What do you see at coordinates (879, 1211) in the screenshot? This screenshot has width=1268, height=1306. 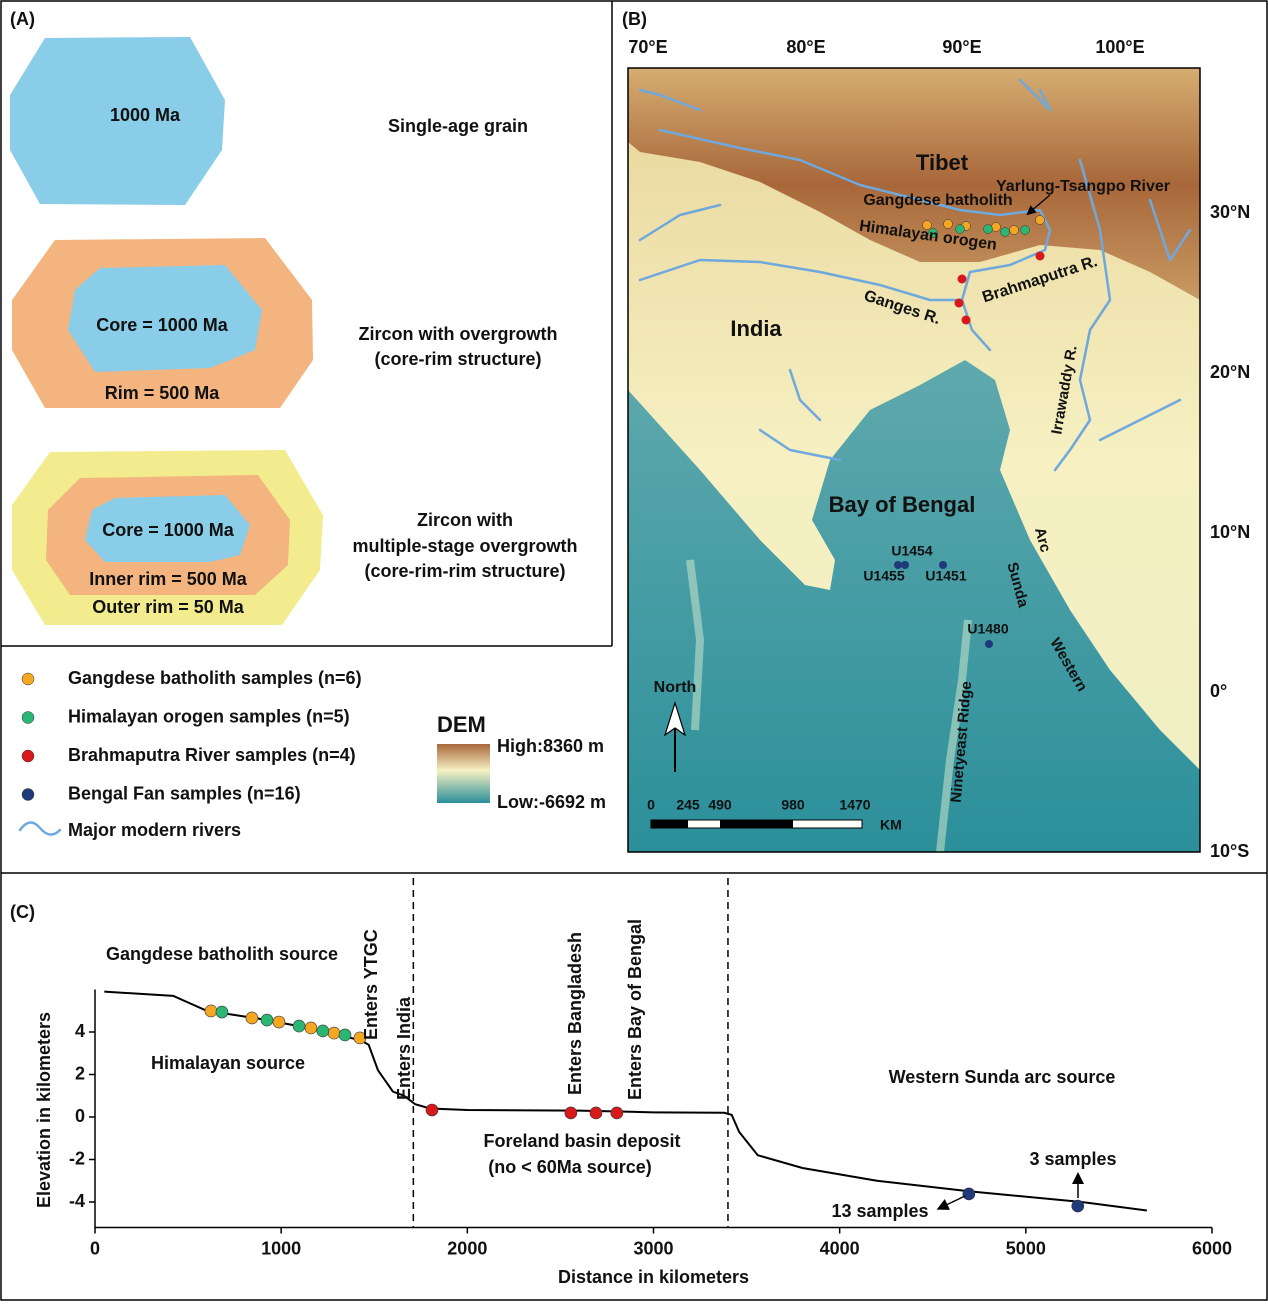 I see `annotation: 13 samples` at bounding box center [879, 1211].